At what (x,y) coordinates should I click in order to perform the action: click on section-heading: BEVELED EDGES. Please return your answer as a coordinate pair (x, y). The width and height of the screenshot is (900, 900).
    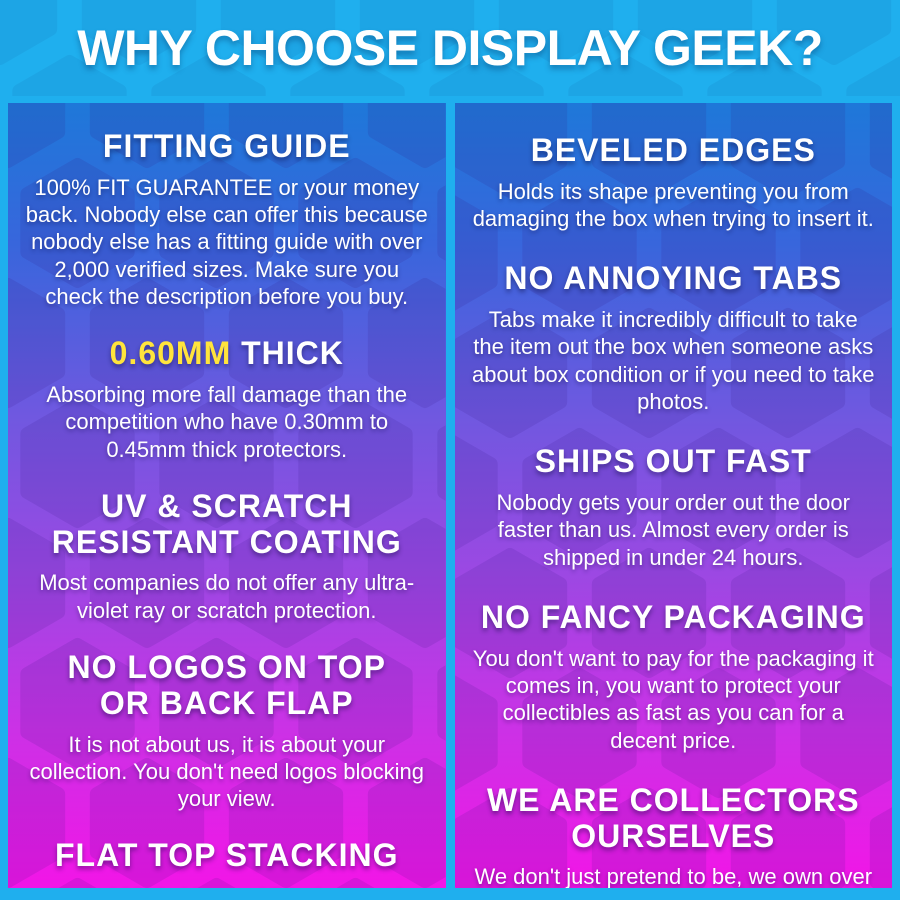
    Looking at the image, I should click on (674, 150).